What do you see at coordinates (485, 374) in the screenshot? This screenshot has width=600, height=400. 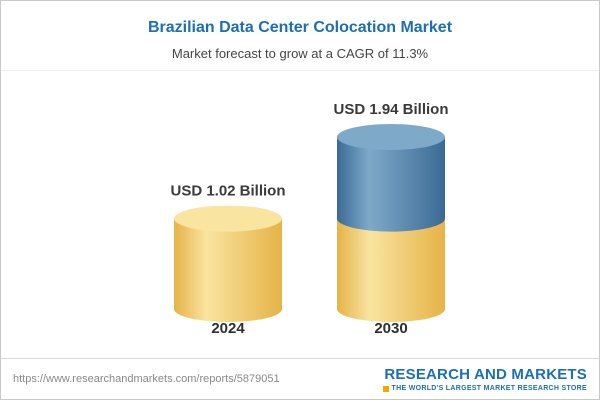 I see `brand-name: RESEARCH AND MARKETS` at bounding box center [485, 374].